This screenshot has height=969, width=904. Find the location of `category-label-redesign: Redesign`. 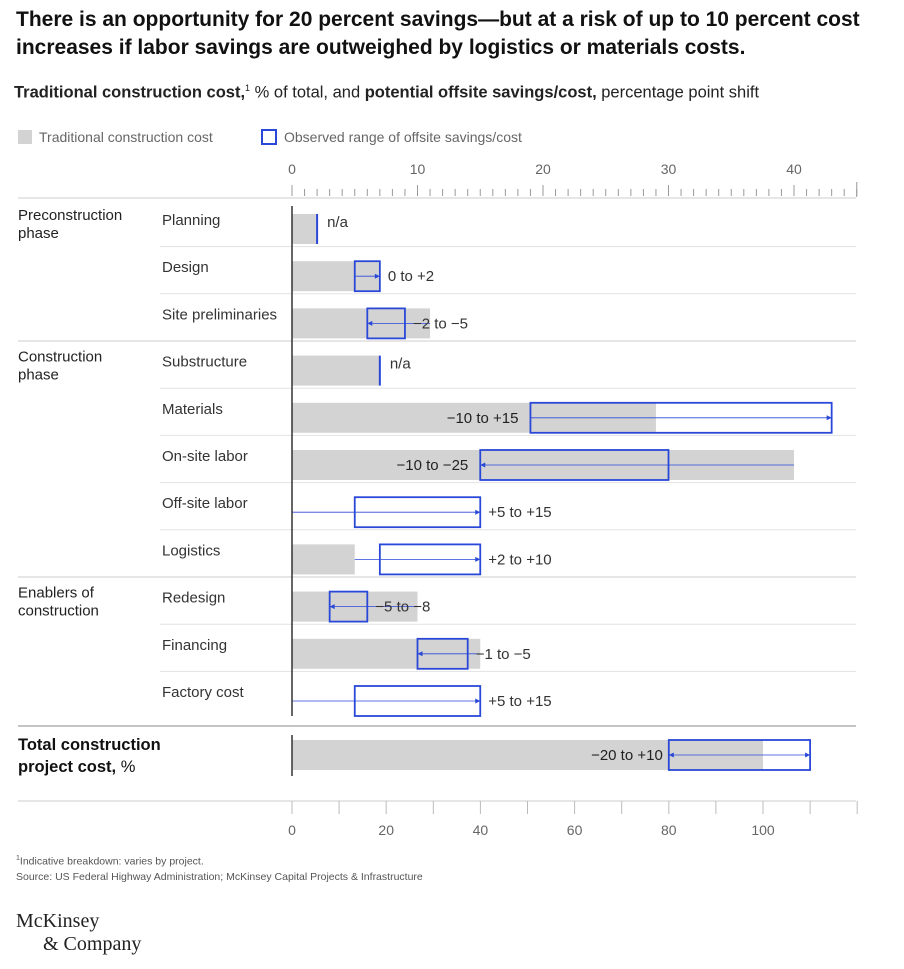

category-label-redesign: Redesign is located at coordinates (193, 598).